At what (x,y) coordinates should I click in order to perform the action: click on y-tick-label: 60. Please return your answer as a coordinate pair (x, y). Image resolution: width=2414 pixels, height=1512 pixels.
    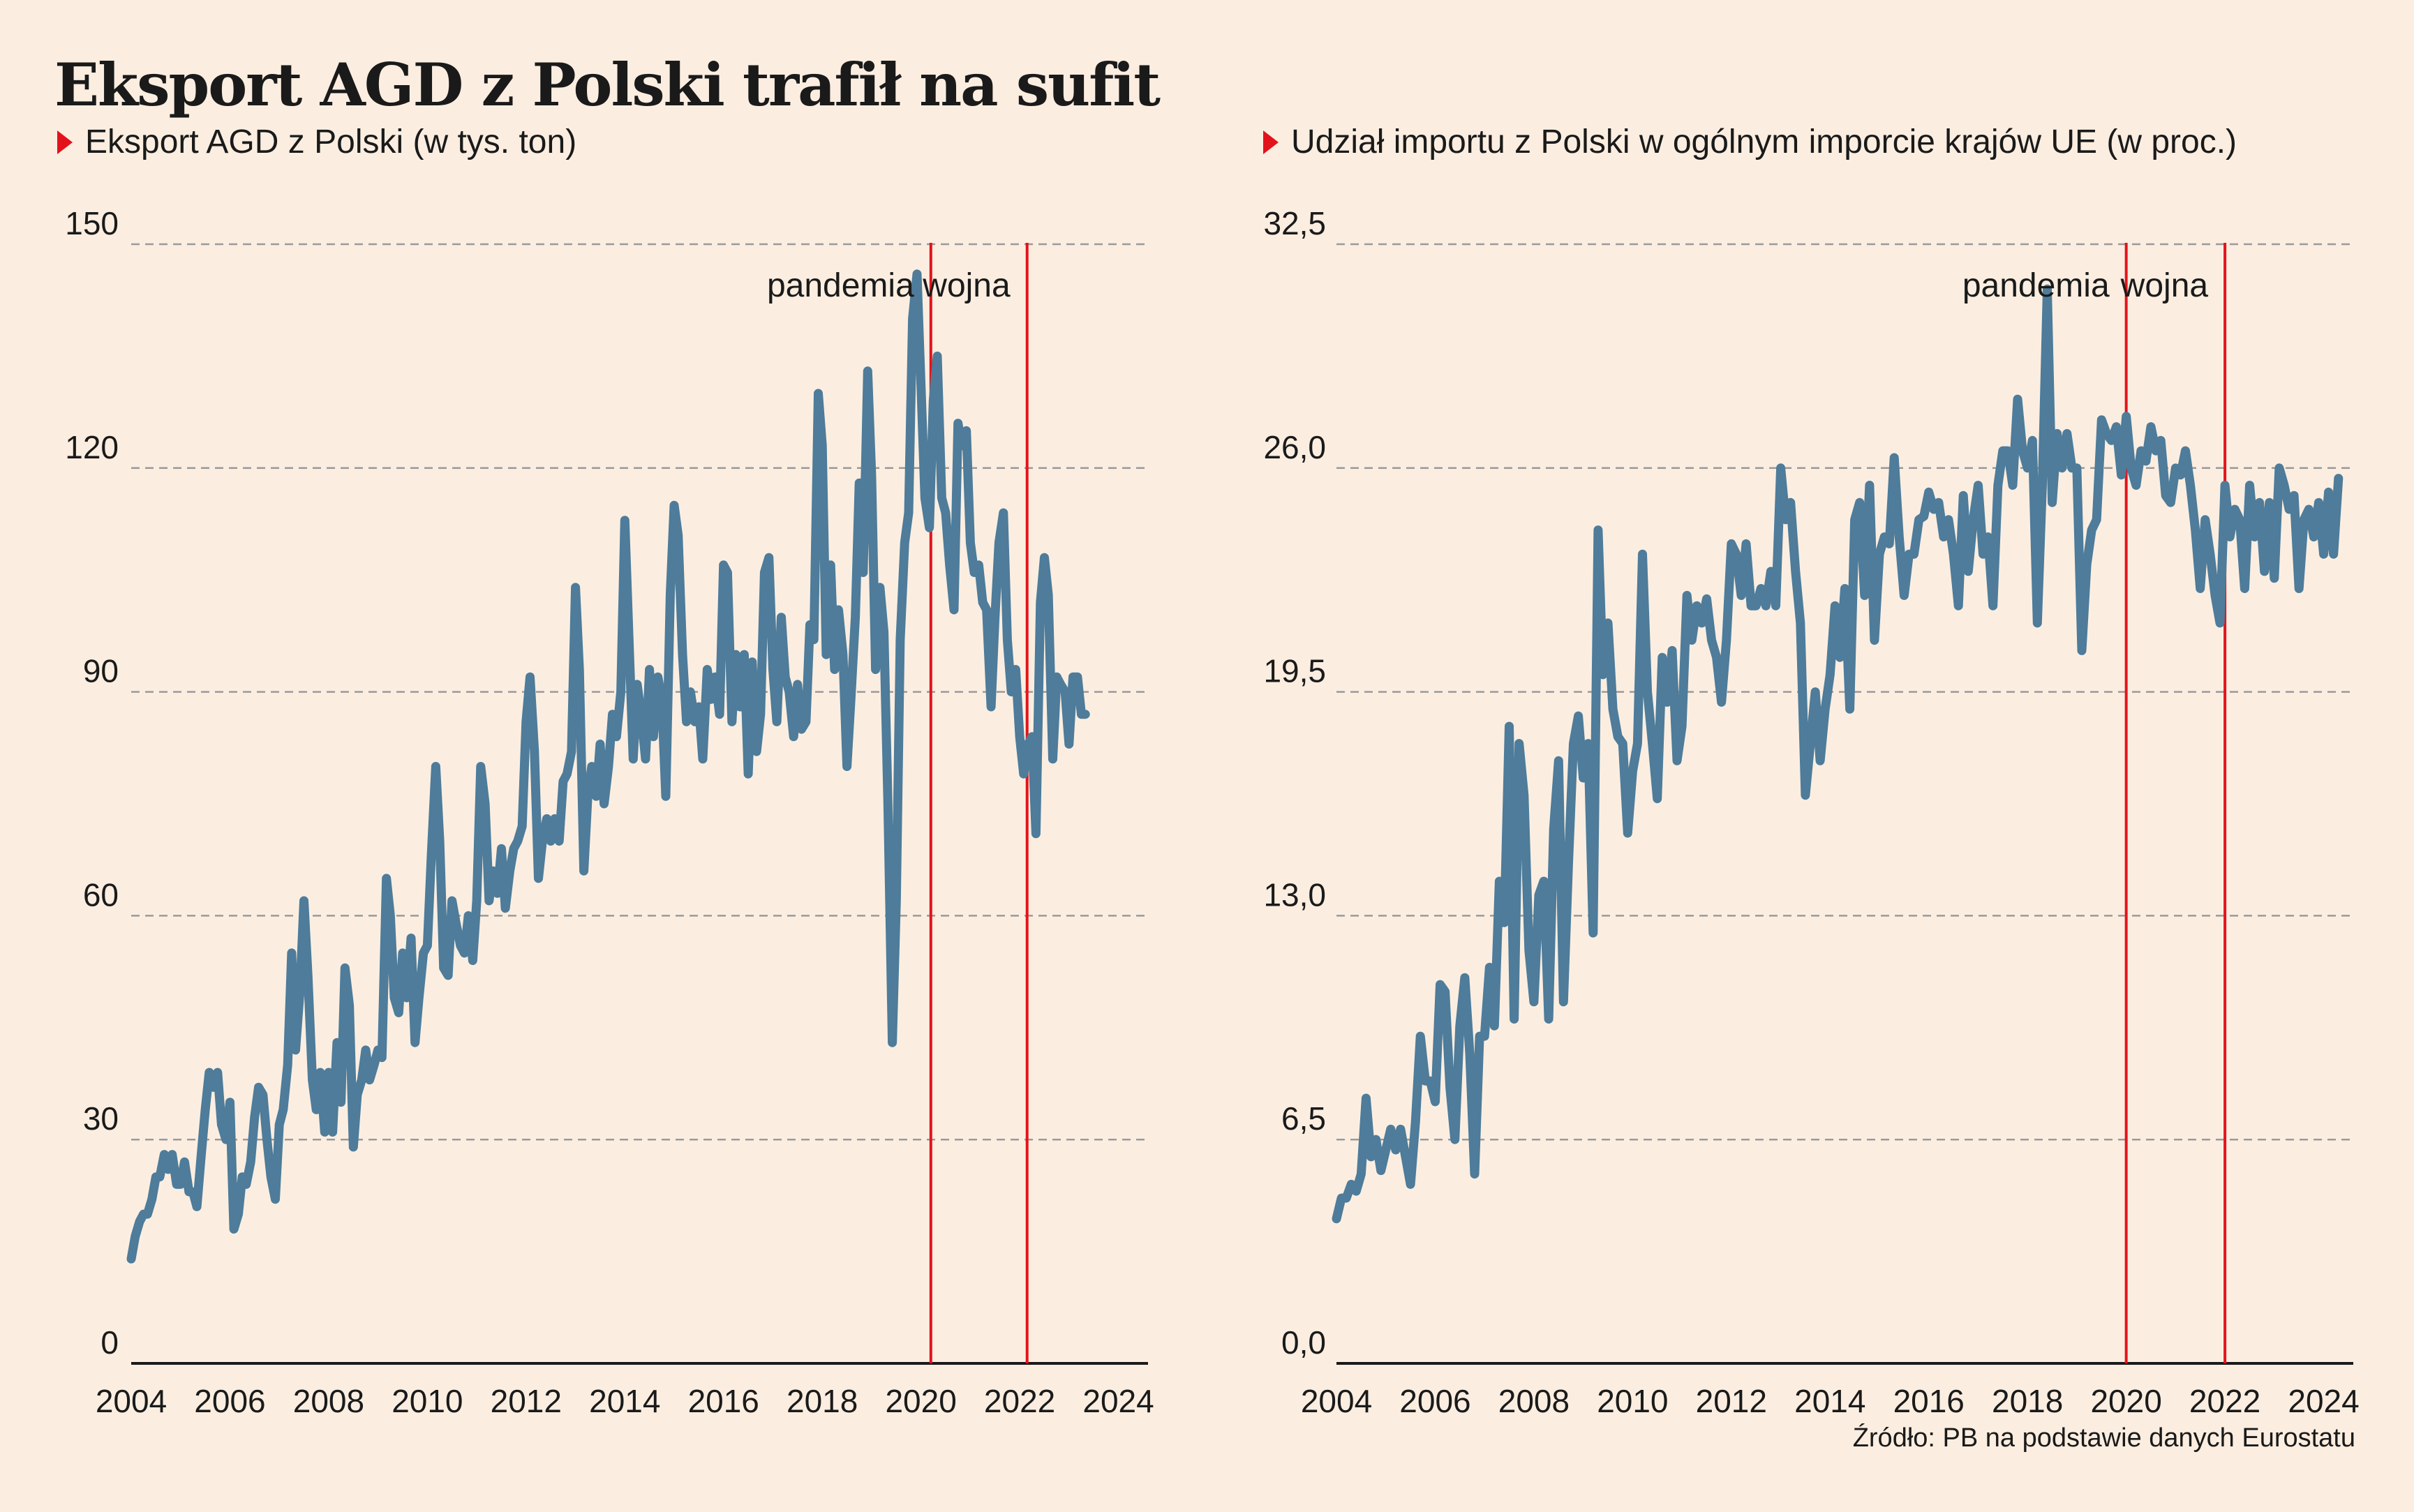
    Looking at the image, I should click on (101, 894).